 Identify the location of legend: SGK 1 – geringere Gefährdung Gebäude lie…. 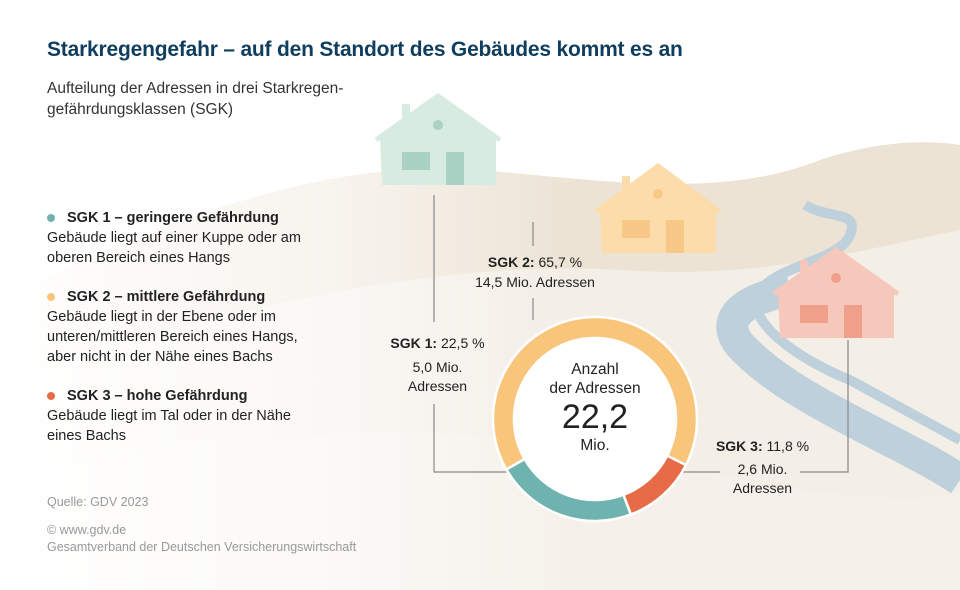
(197, 336).